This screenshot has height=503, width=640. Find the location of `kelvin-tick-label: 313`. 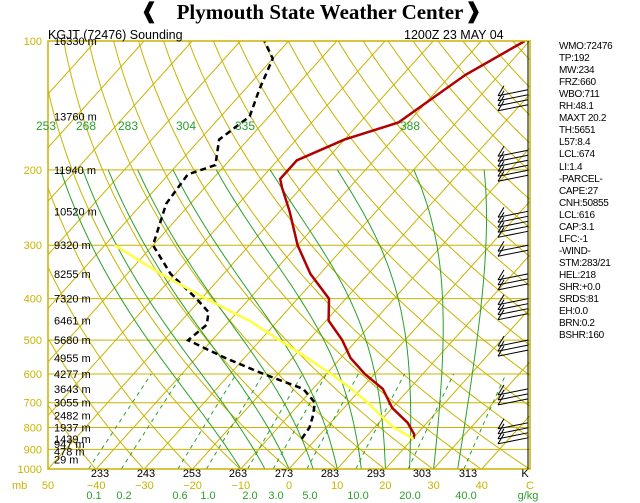

kelvin-tick-label: 313 is located at coordinates (468, 474).